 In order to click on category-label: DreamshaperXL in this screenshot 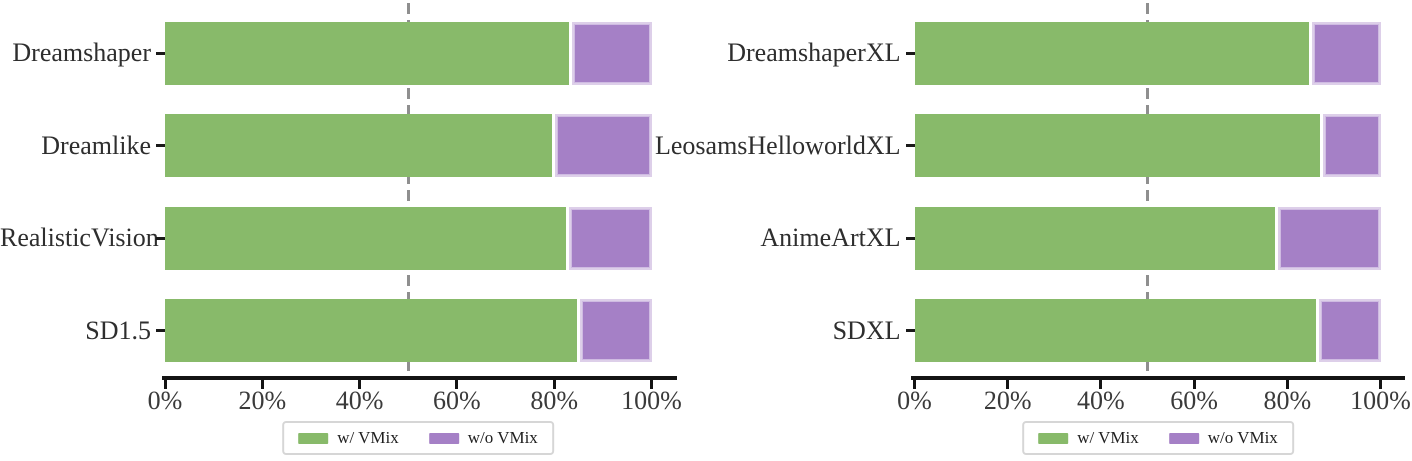, I will do `click(814, 52)`.